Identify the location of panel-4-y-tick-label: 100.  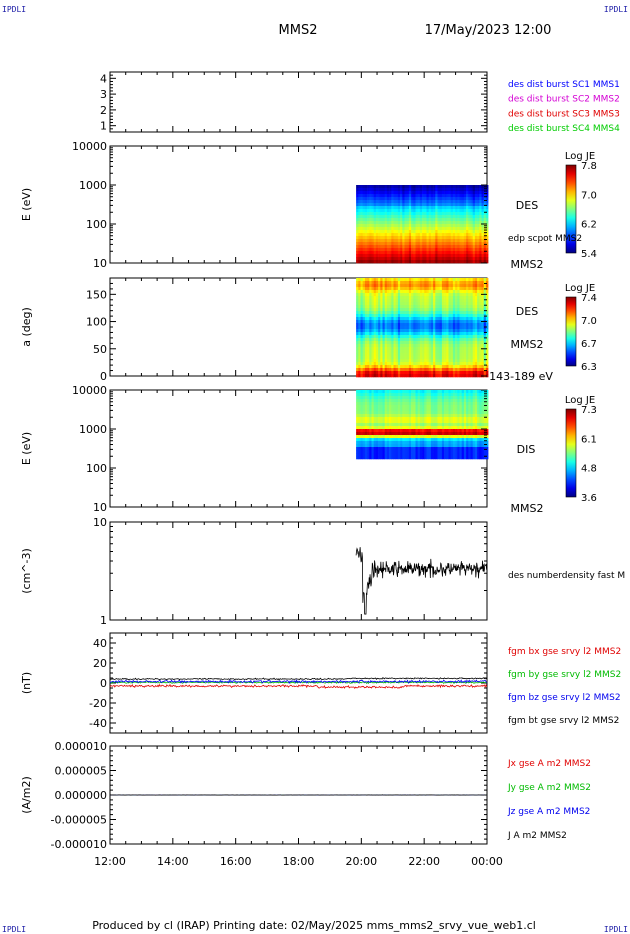
(96, 468).